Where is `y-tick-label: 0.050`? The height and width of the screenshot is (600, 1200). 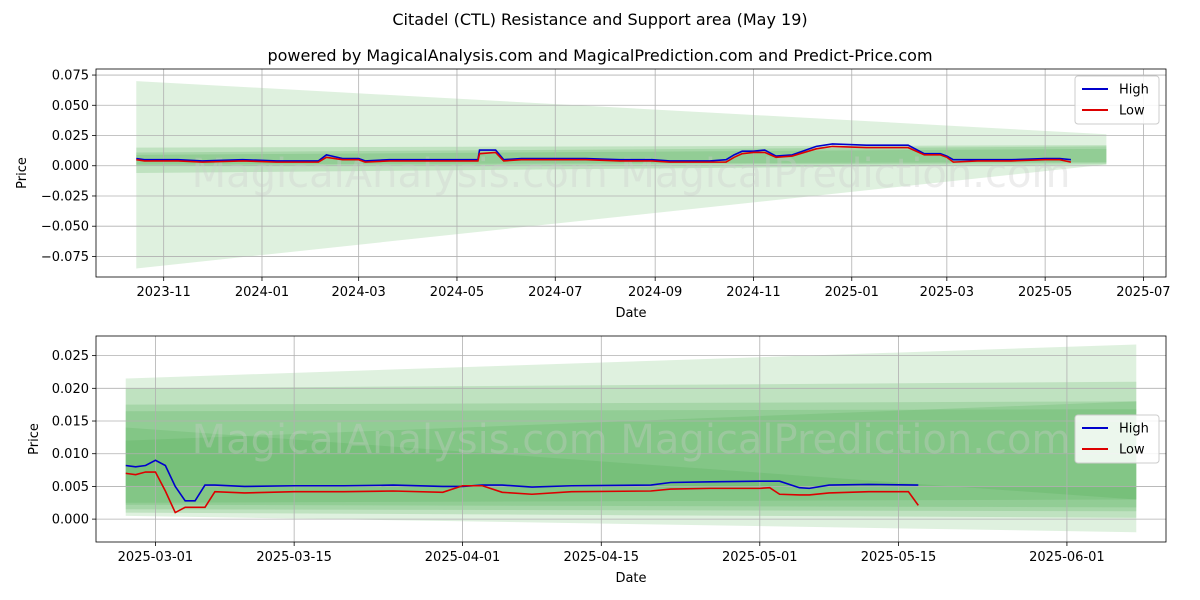 y-tick-label: 0.050 is located at coordinates (70, 106).